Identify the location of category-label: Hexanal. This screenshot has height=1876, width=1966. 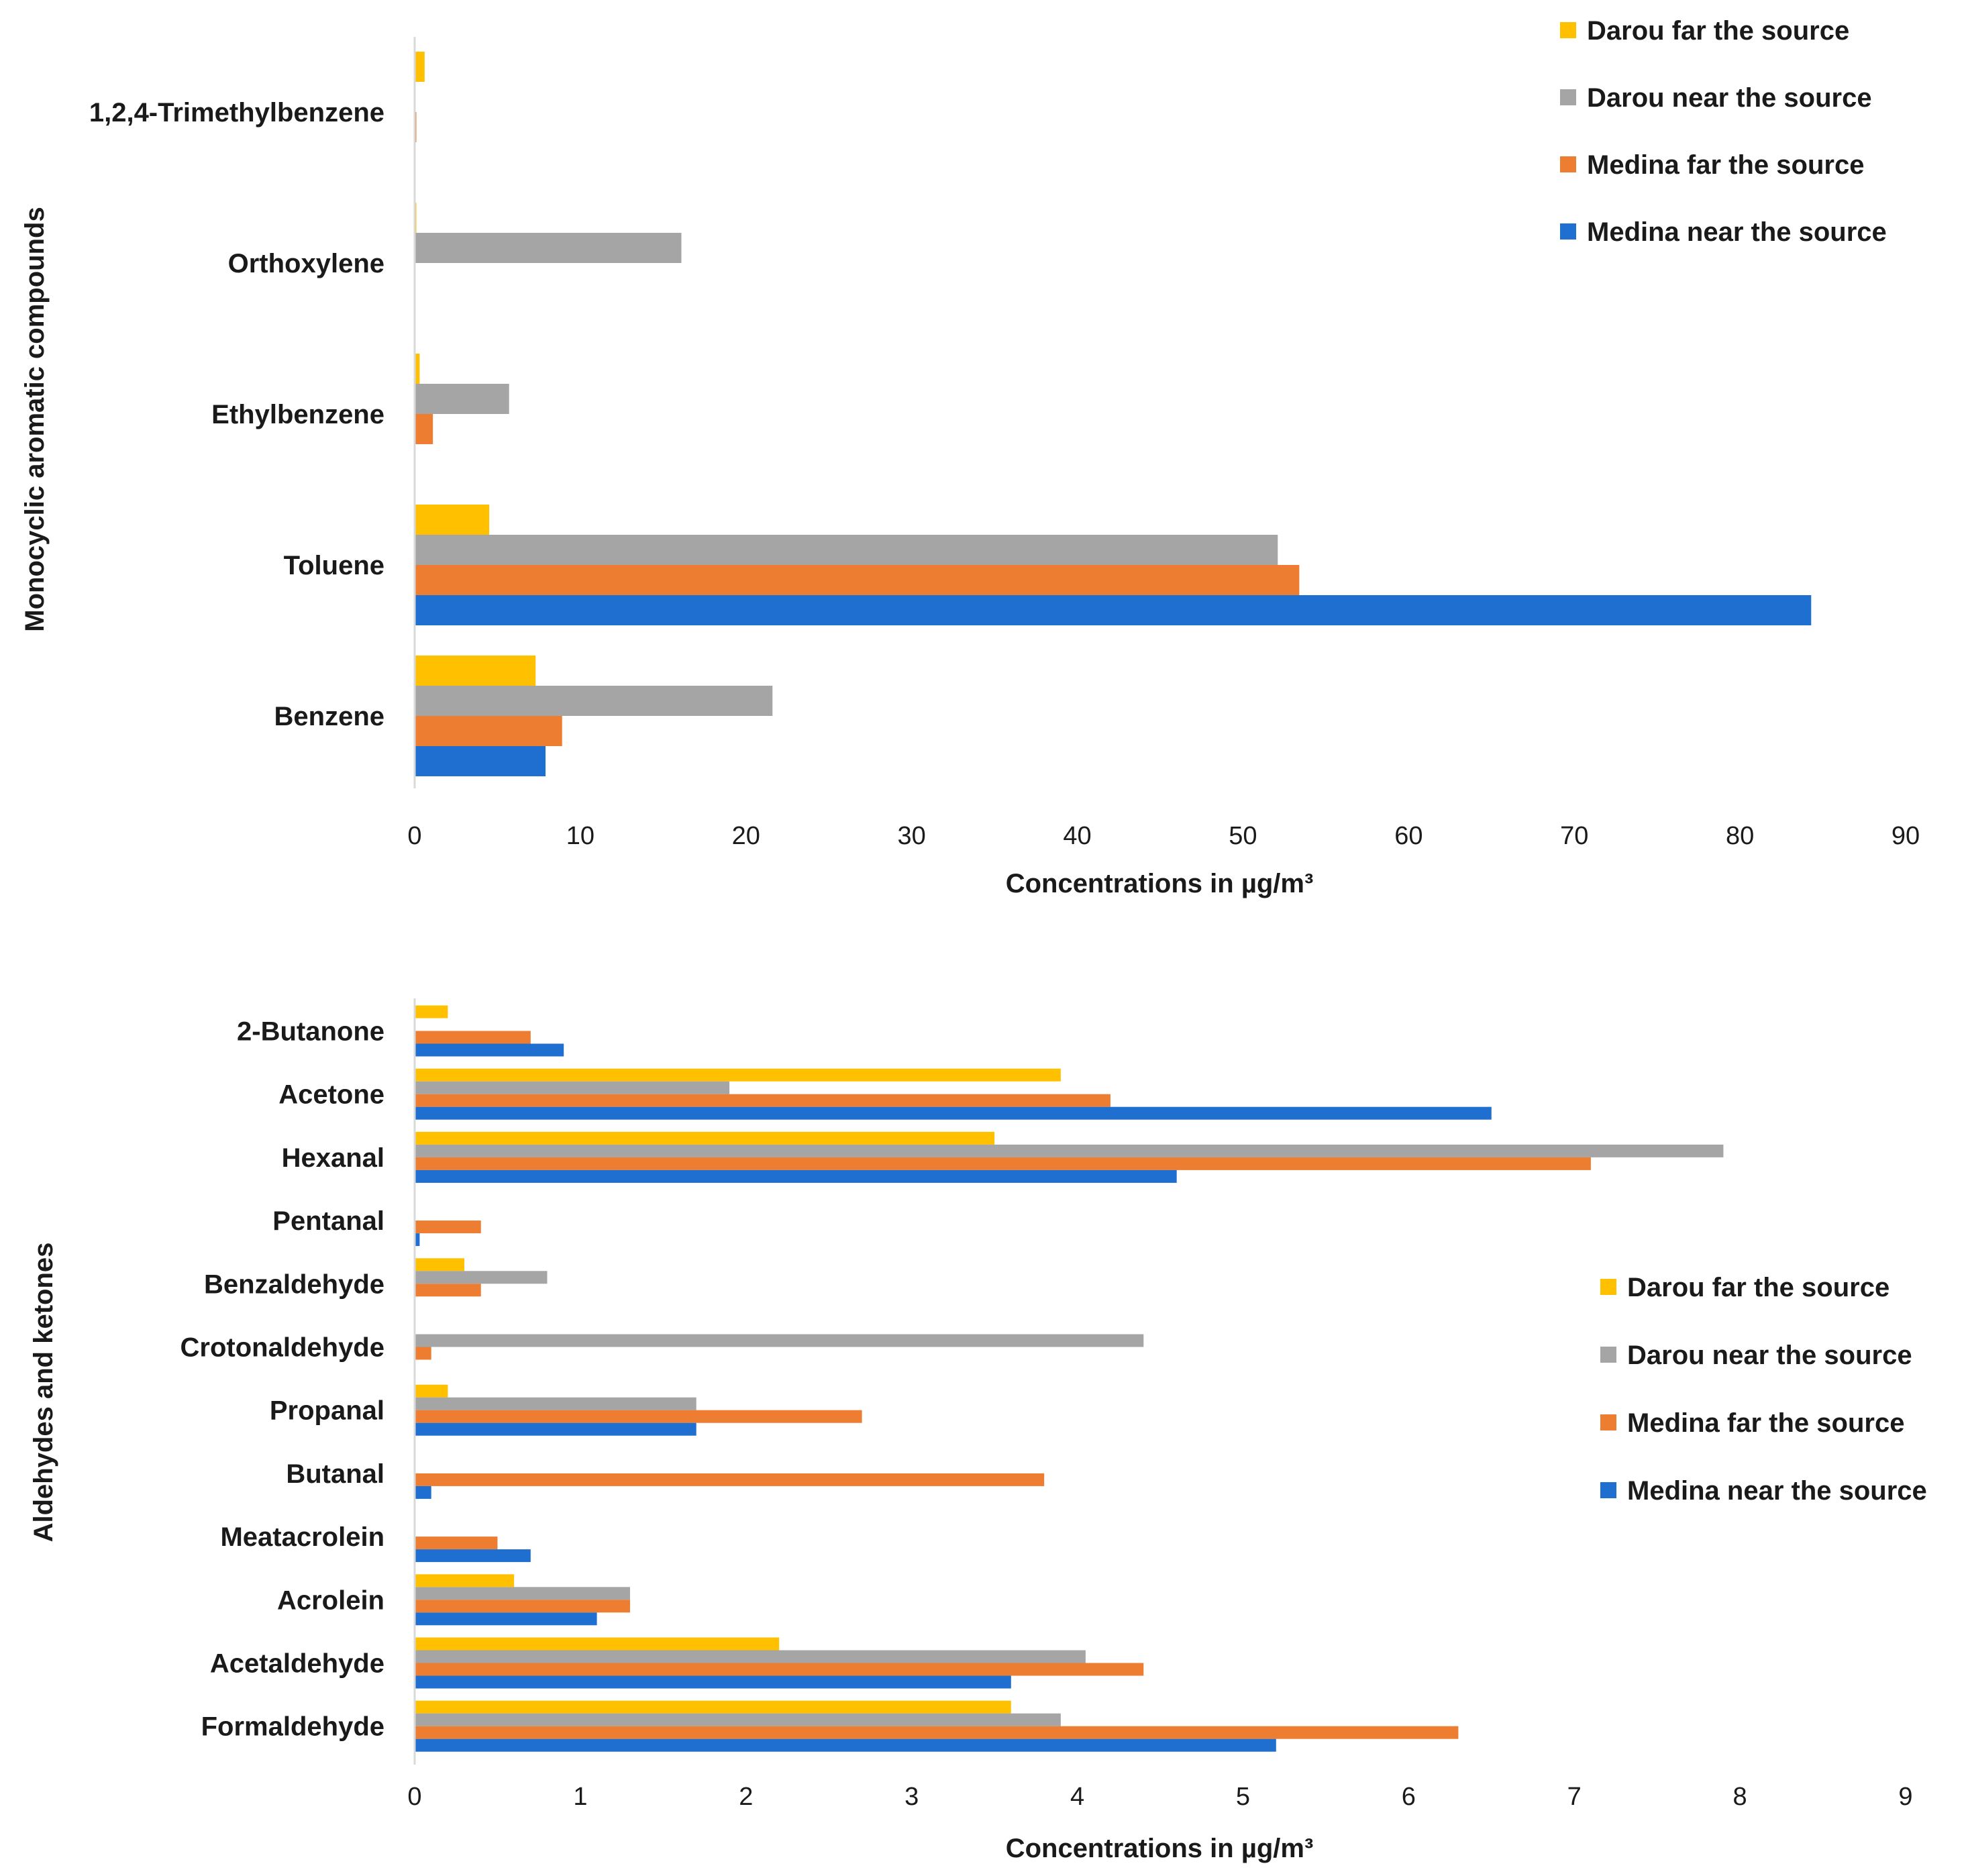
(333, 1158).